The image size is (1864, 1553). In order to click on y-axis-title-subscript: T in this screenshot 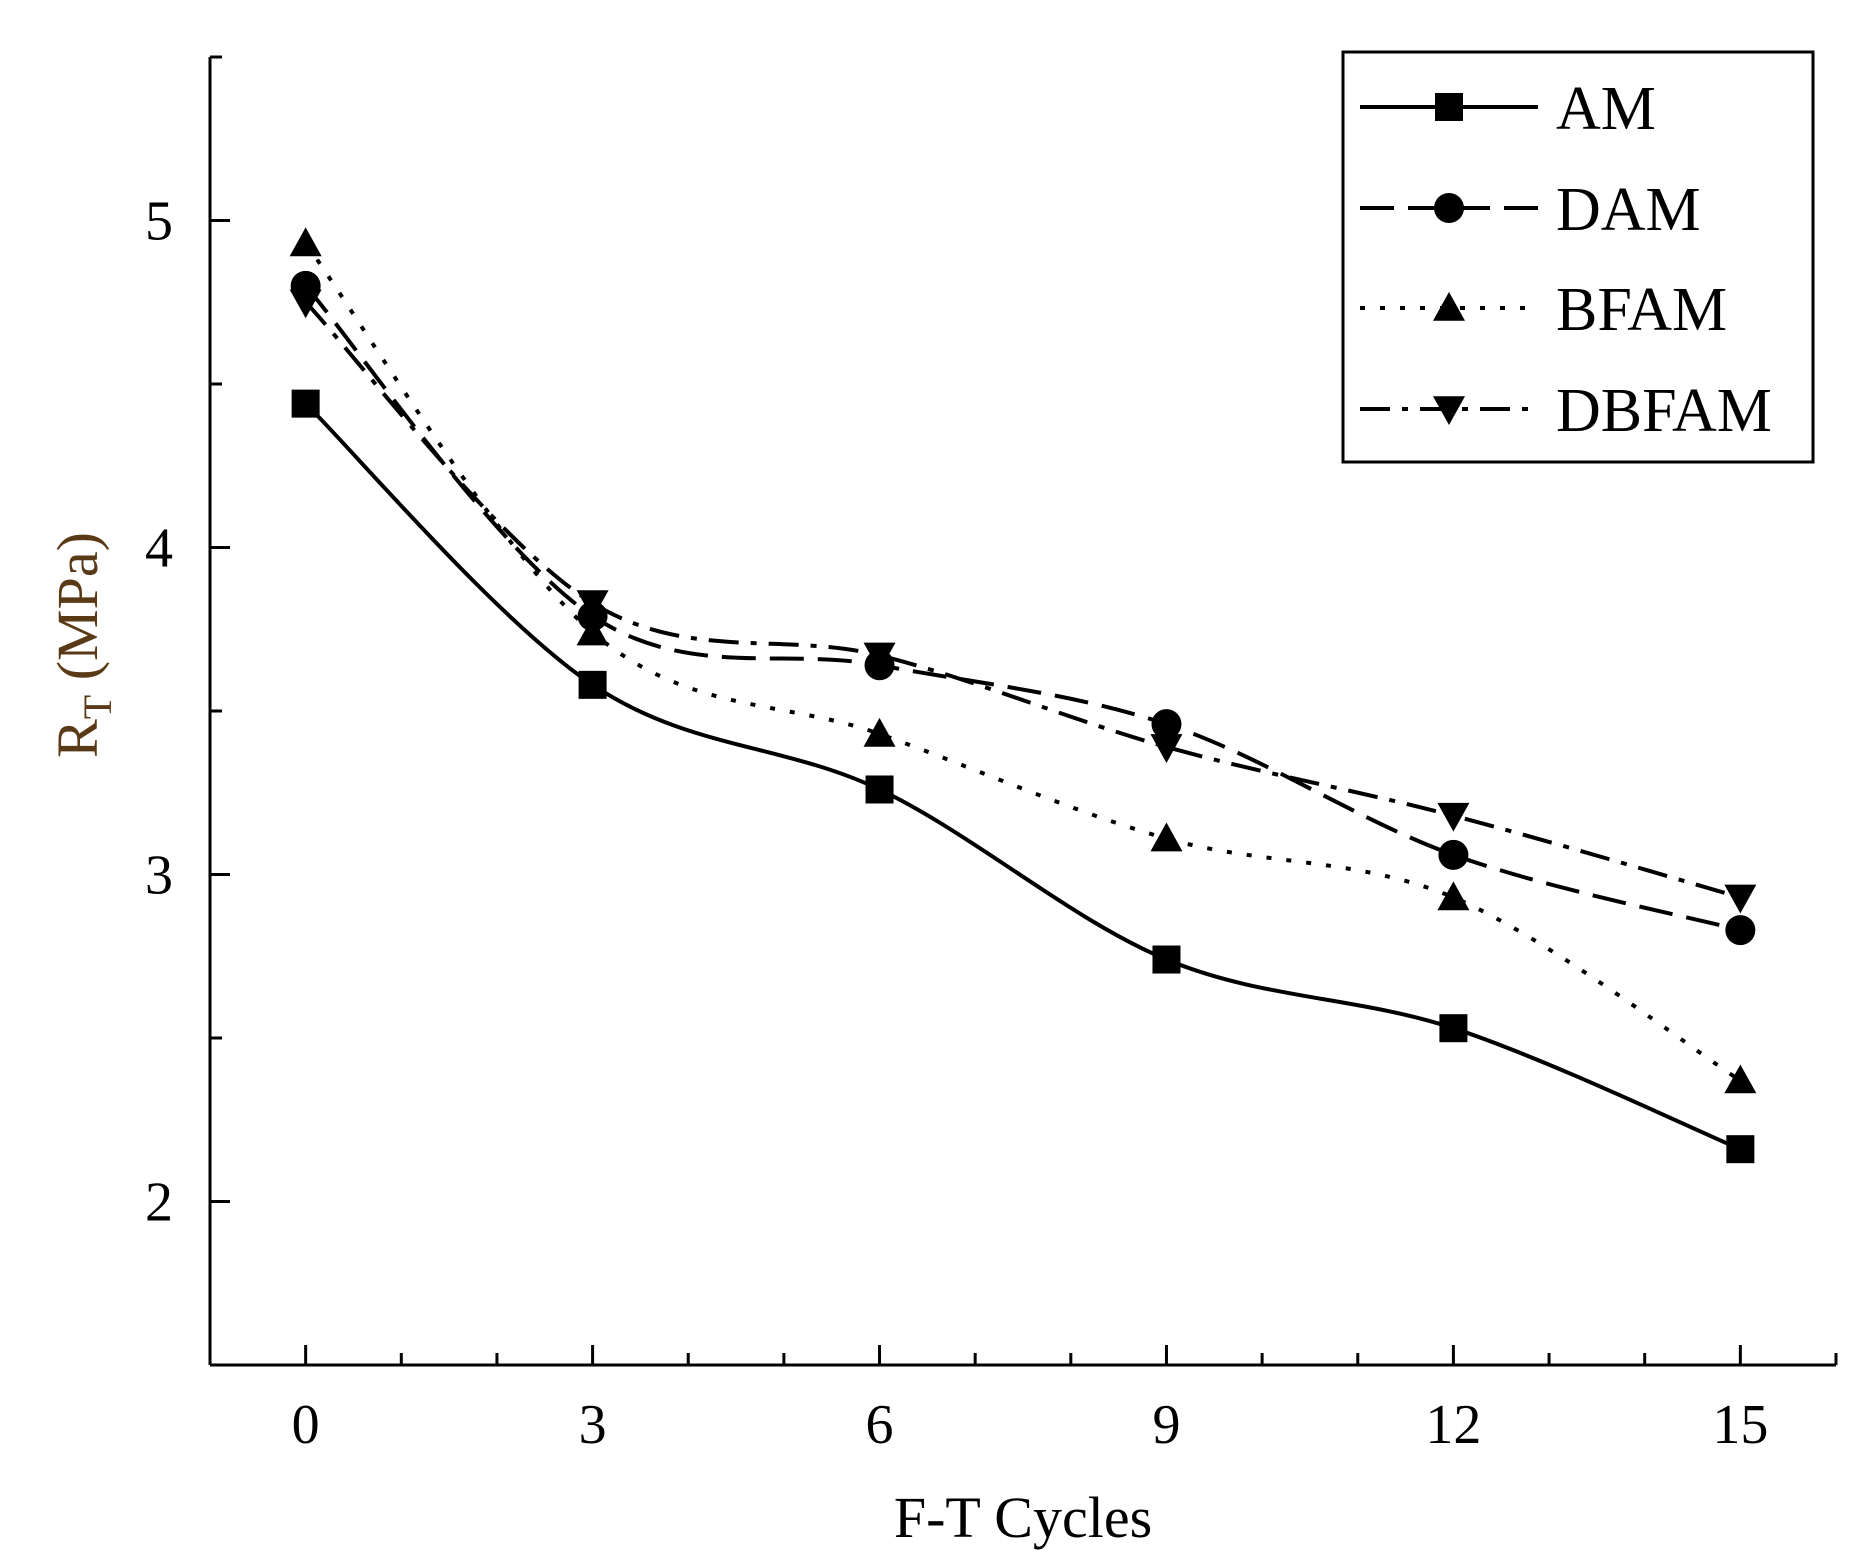, I will do `click(97, 707)`.